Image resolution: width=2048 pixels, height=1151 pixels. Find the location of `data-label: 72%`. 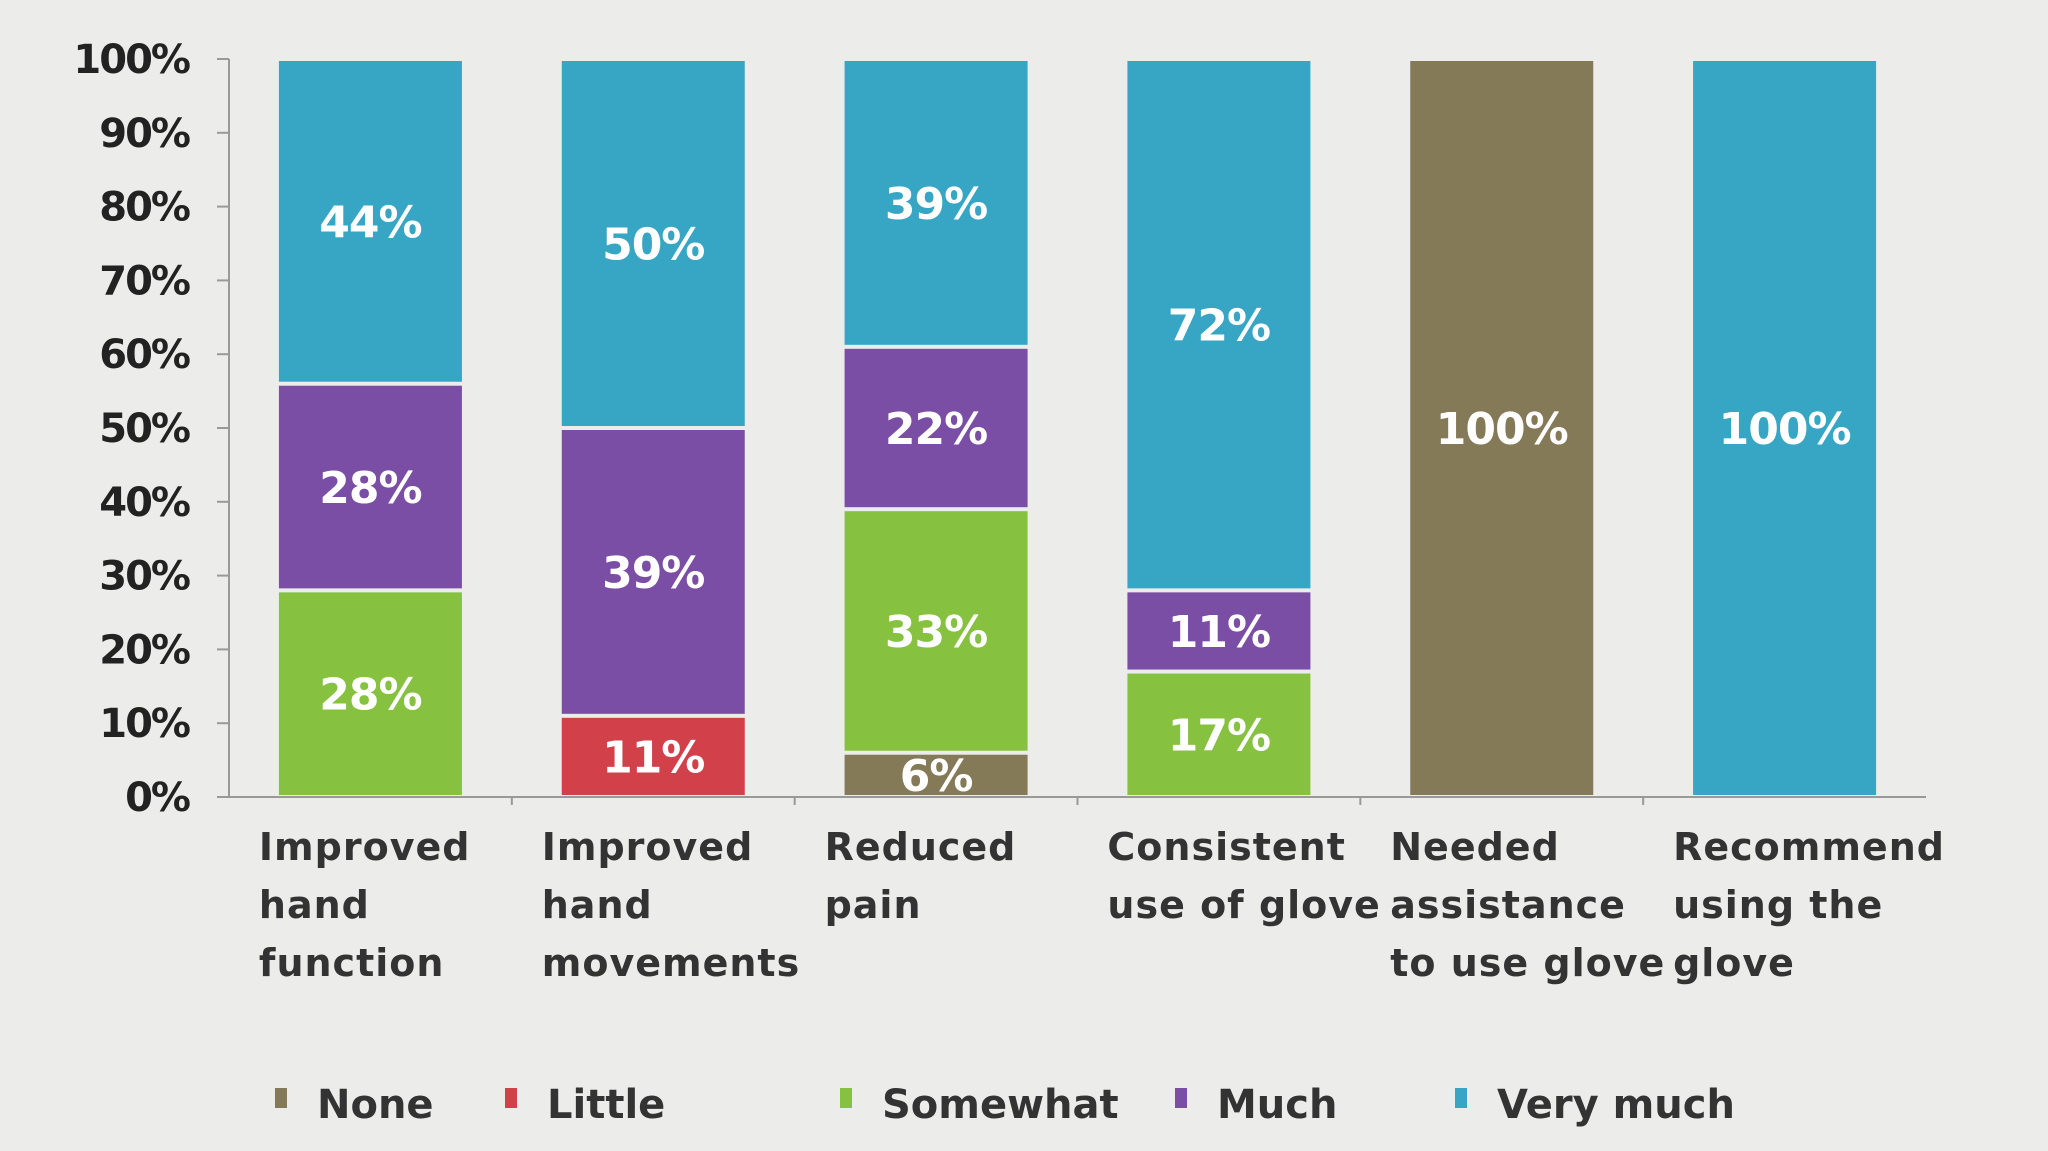

data-label: 72% is located at coordinates (1219, 326).